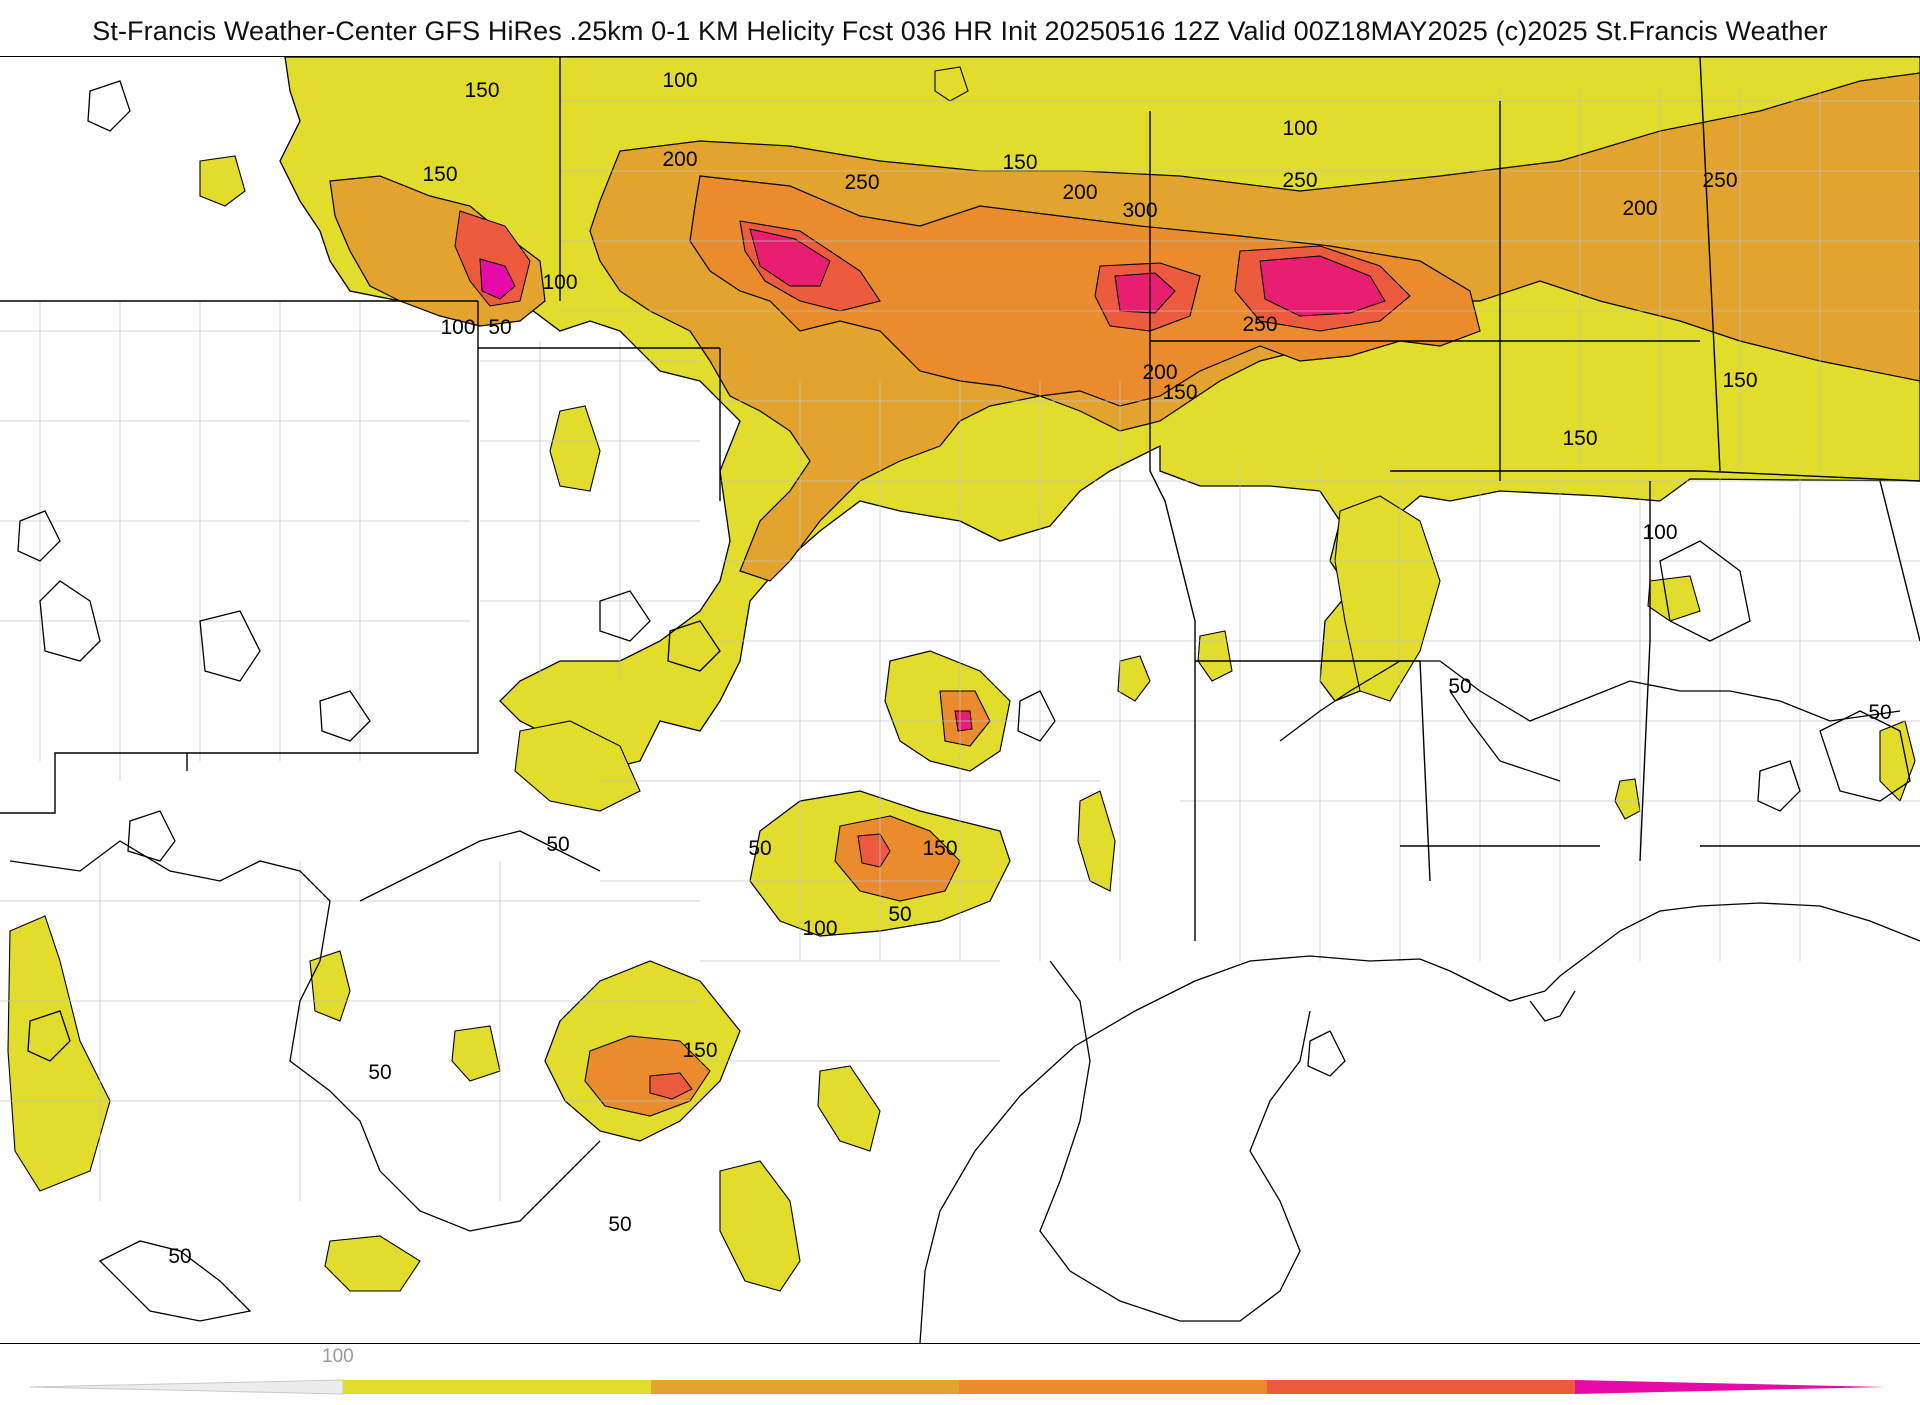 The image size is (1920, 1405). Describe the element at coordinates (1085, 291) in the screenshot. I see `band-200-north` at that location.